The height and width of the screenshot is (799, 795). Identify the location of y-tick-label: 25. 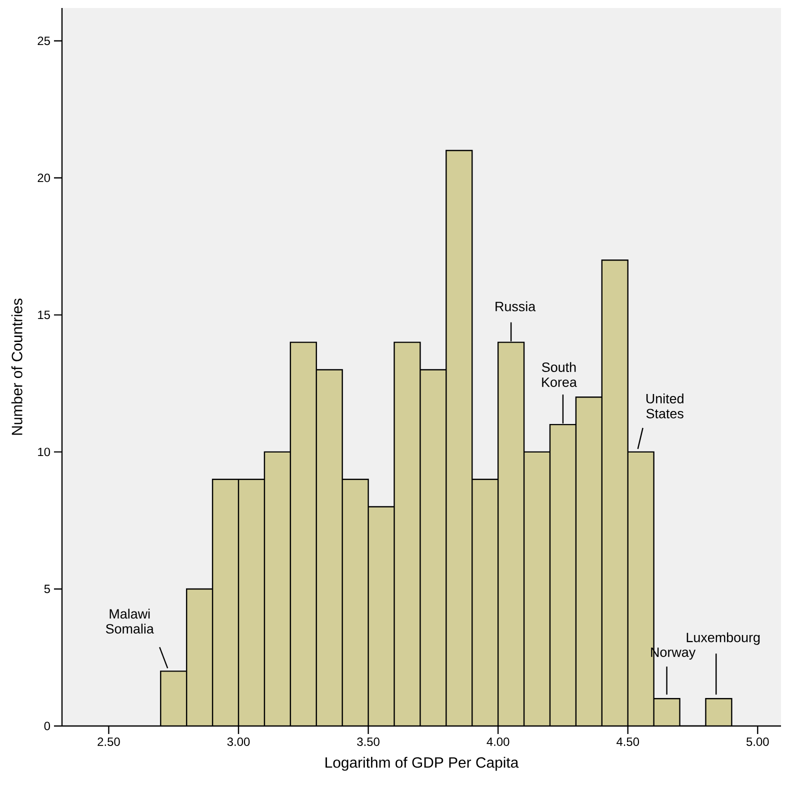
(44, 41).